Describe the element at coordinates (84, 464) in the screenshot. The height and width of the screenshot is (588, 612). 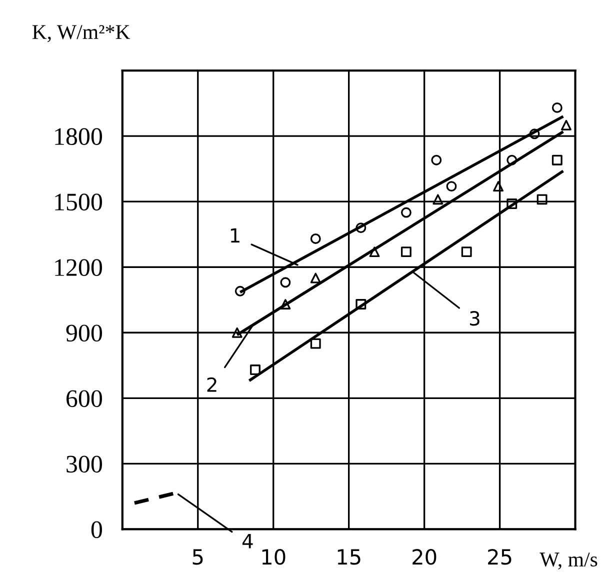
I see `y-tick-label: 300` at that location.